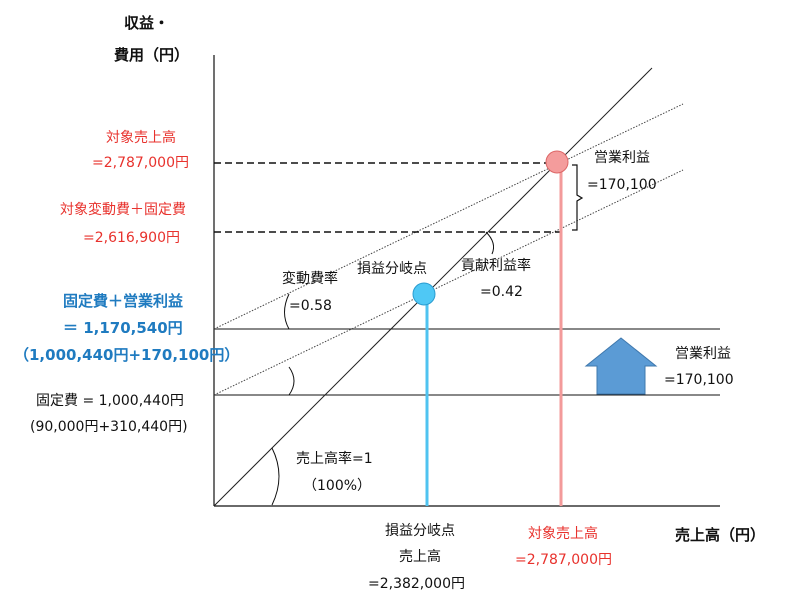 The image size is (788, 606). What do you see at coordinates (557, 162) in the screenshot?
I see `target-sales-point` at bounding box center [557, 162].